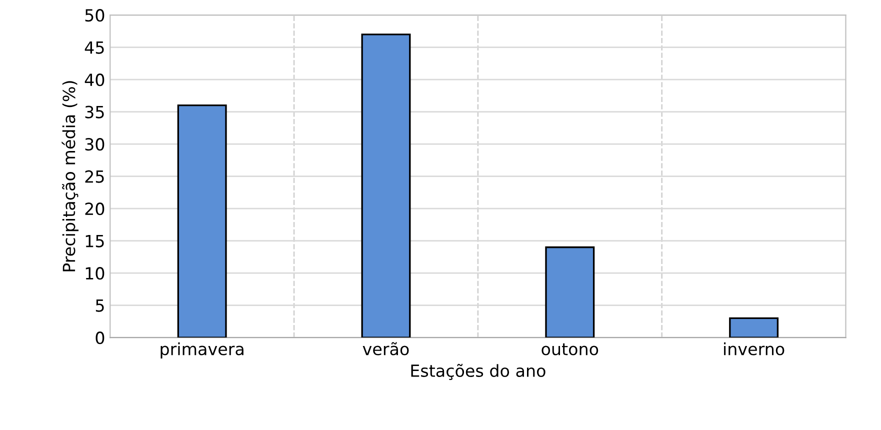  Describe the element at coordinates (754, 349) in the screenshot. I see `x-tick-label: inverno` at that location.